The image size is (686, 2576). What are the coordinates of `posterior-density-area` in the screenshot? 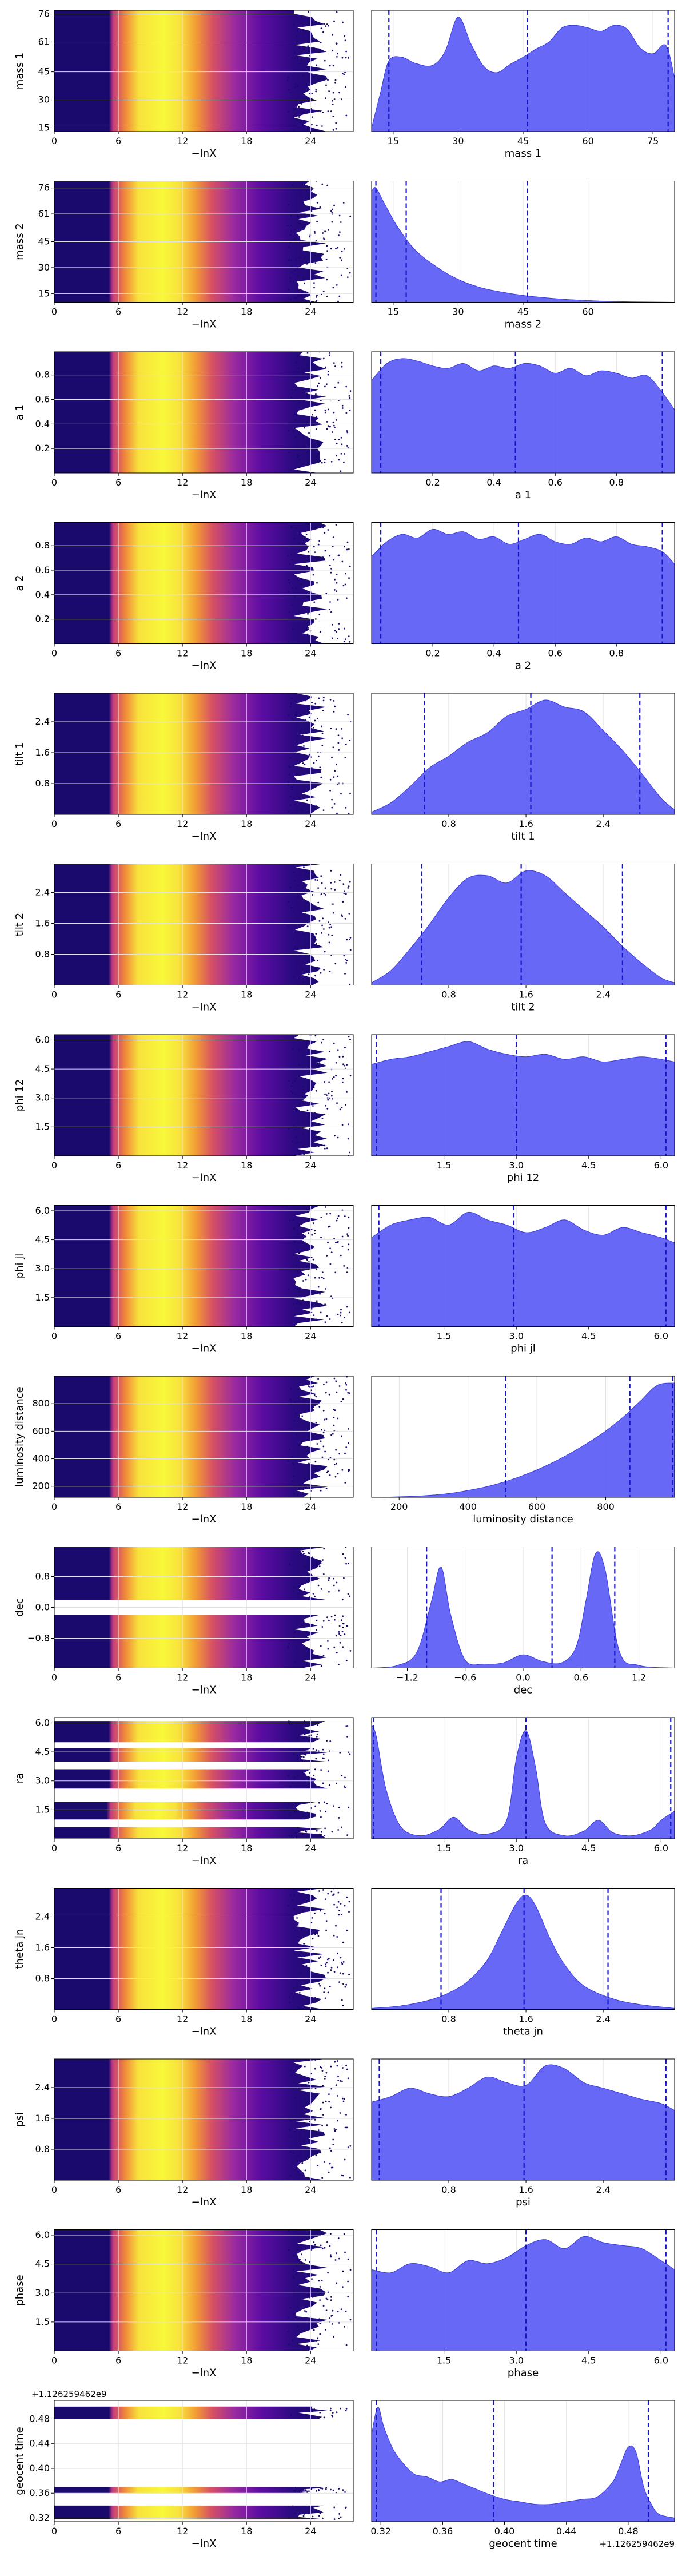 It's located at (523, 245).